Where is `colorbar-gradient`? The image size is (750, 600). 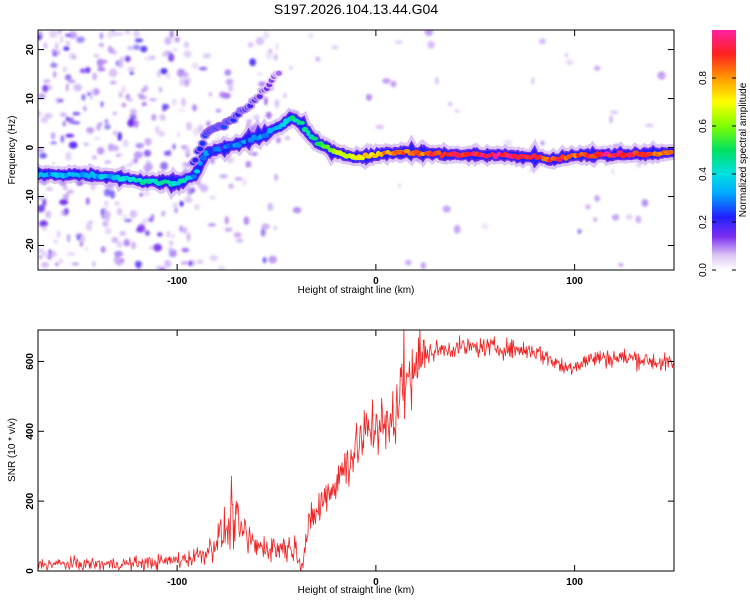 colorbar-gradient is located at coordinates (724, 150).